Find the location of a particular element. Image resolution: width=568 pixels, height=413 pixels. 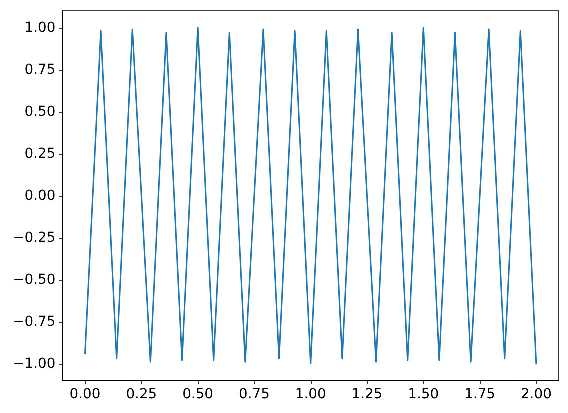

y-tick-label: −0.75 is located at coordinates (34, 322).